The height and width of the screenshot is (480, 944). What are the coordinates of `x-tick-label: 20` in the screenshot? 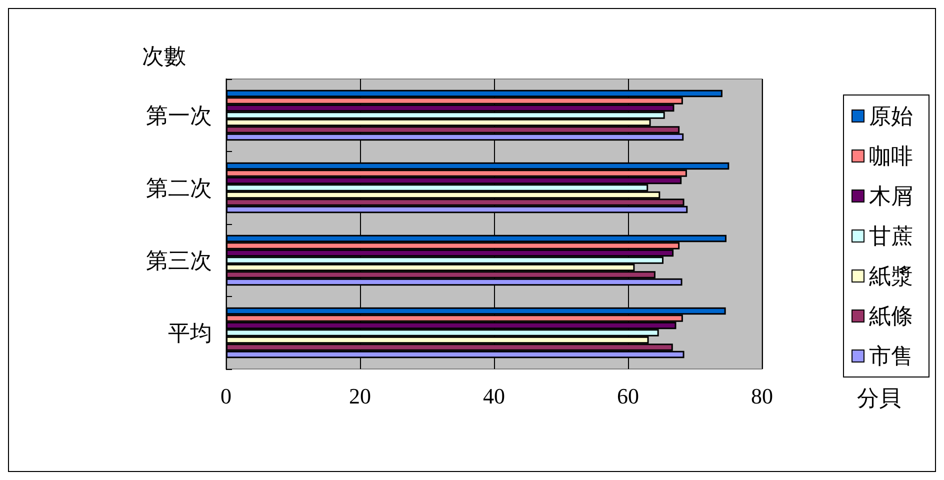 It's located at (360, 396).